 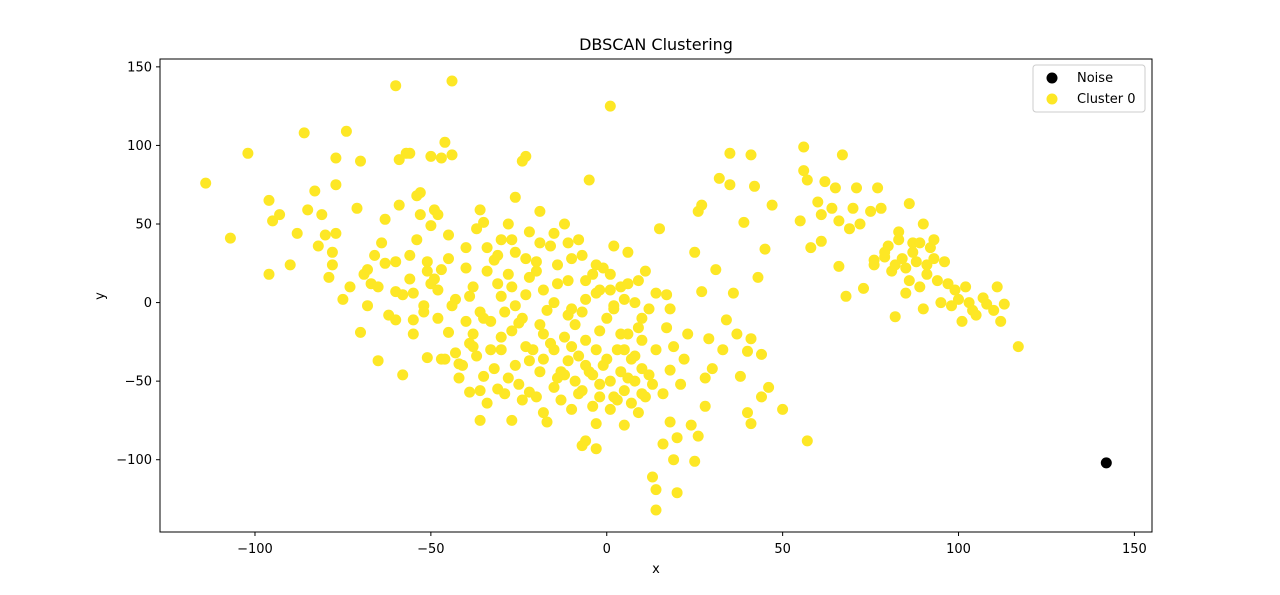 What do you see at coordinates (656, 44) in the screenshot?
I see `chart-title: DBSCAN Clustering` at bounding box center [656, 44].